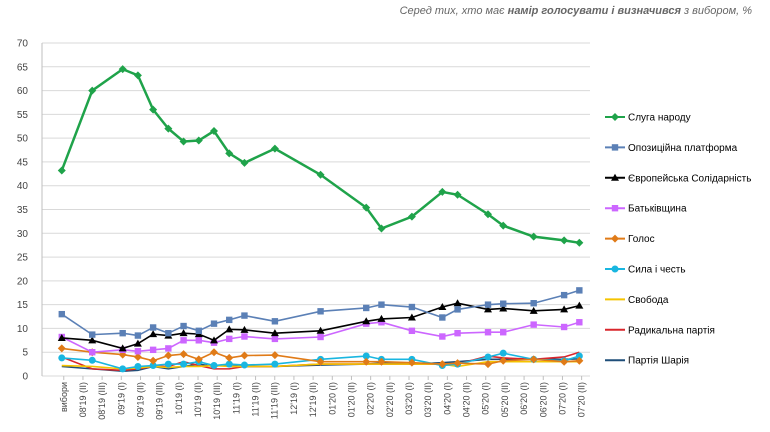 The image size is (770, 432). What do you see at coordinates (454, 11) in the screenshot?
I see `subtitle-part: Серед тих, хто має` at bounding box center [454, 11].